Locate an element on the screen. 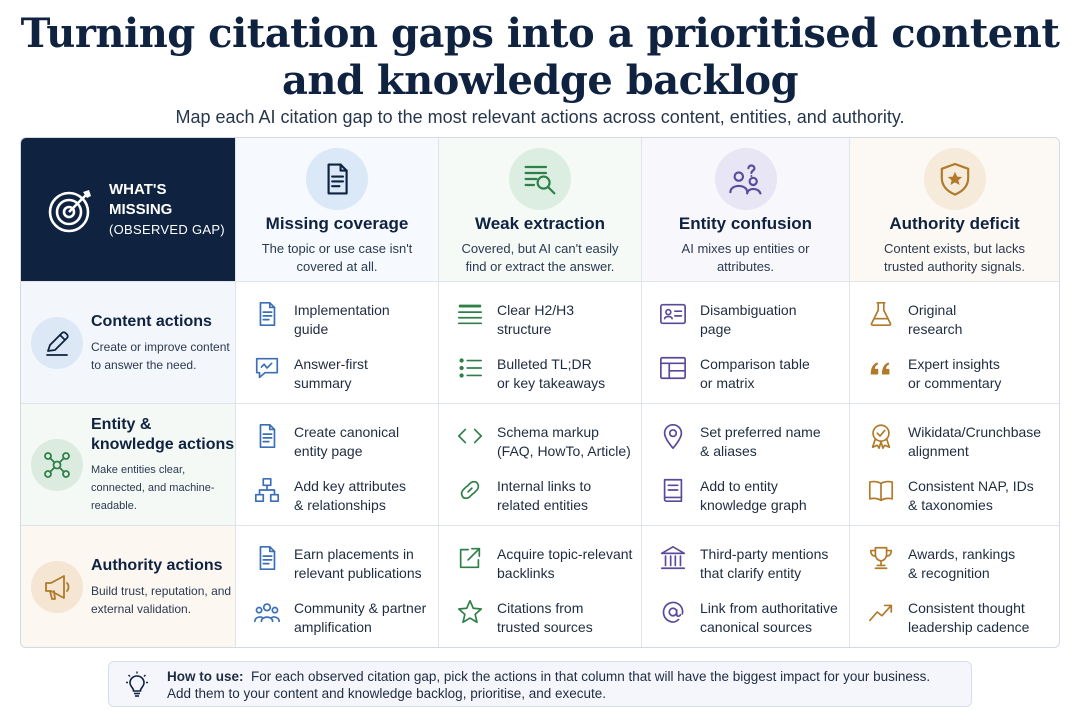  action-item: Add key attributes & relationships is located at coordinates (329, 495).